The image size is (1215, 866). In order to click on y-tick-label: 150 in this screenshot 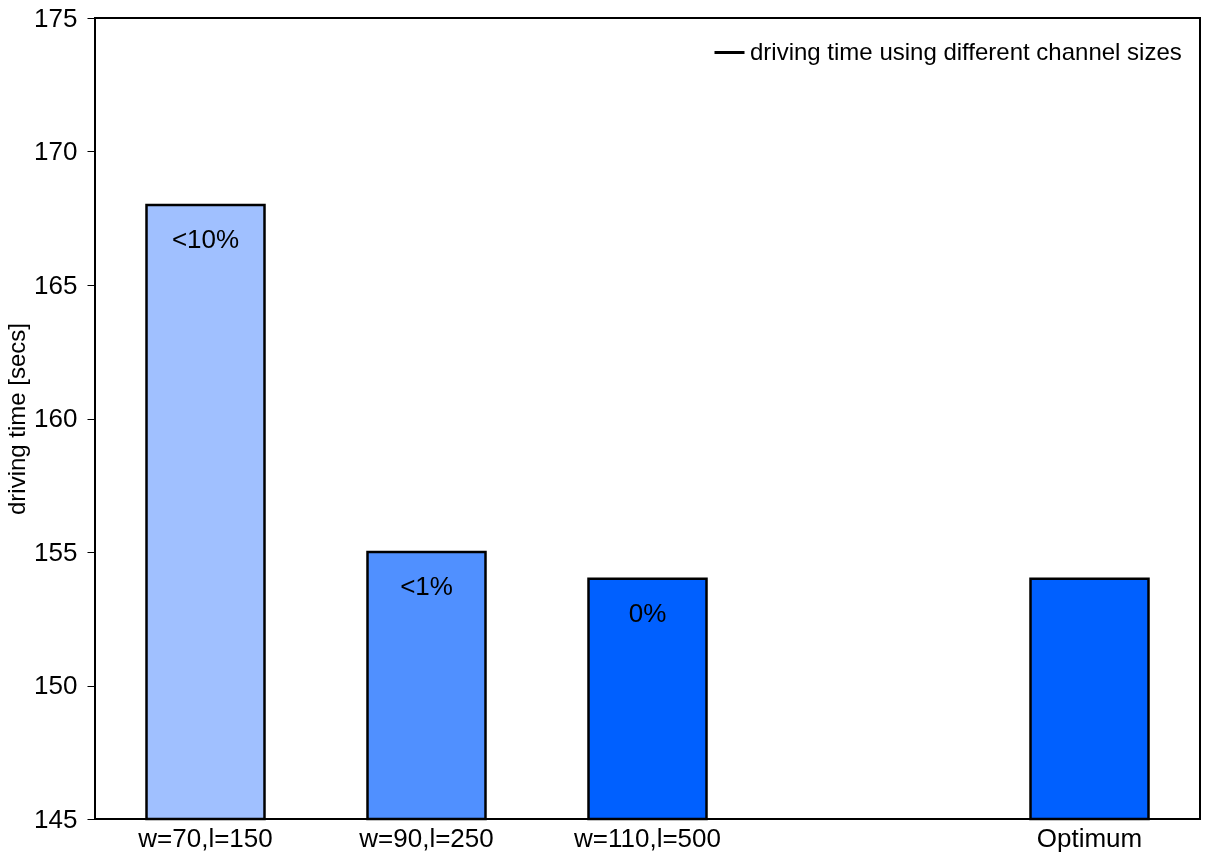, I will do `click(56, 685)`.